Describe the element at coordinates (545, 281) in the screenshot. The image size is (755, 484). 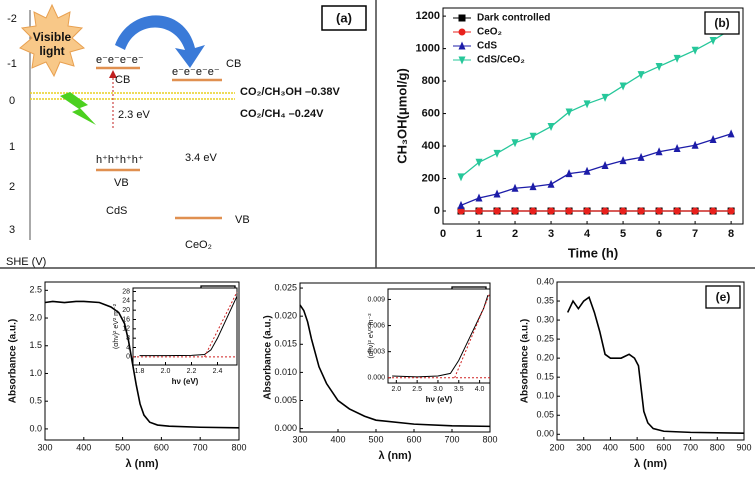
I see `y-tick-label: 0.40` at that location.